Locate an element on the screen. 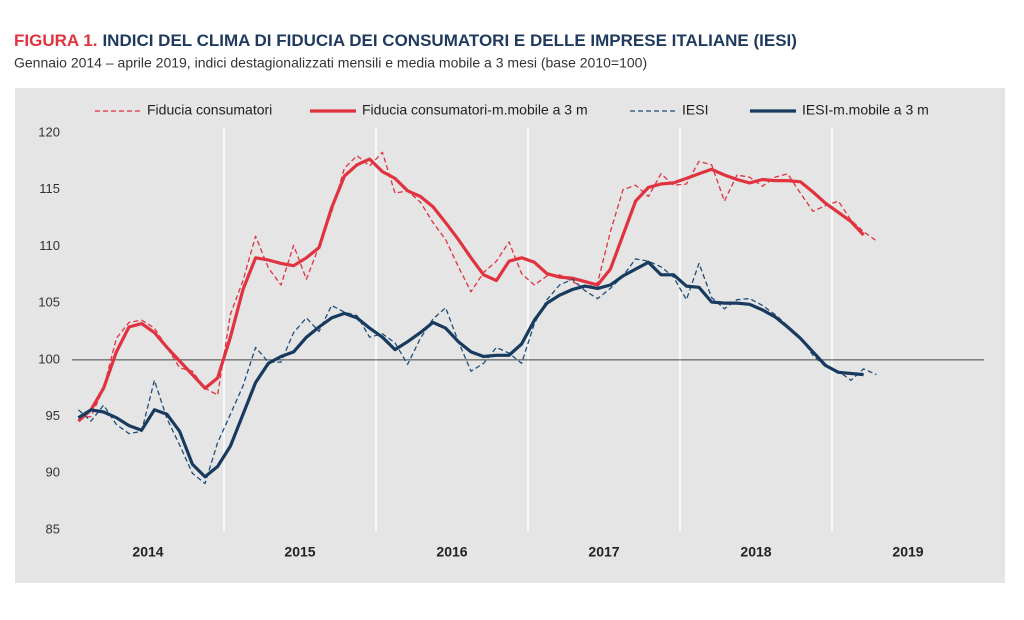 This screenshot has height=620, width=1024. x-tick-label: 2014 is located at coordinates (147, 552).